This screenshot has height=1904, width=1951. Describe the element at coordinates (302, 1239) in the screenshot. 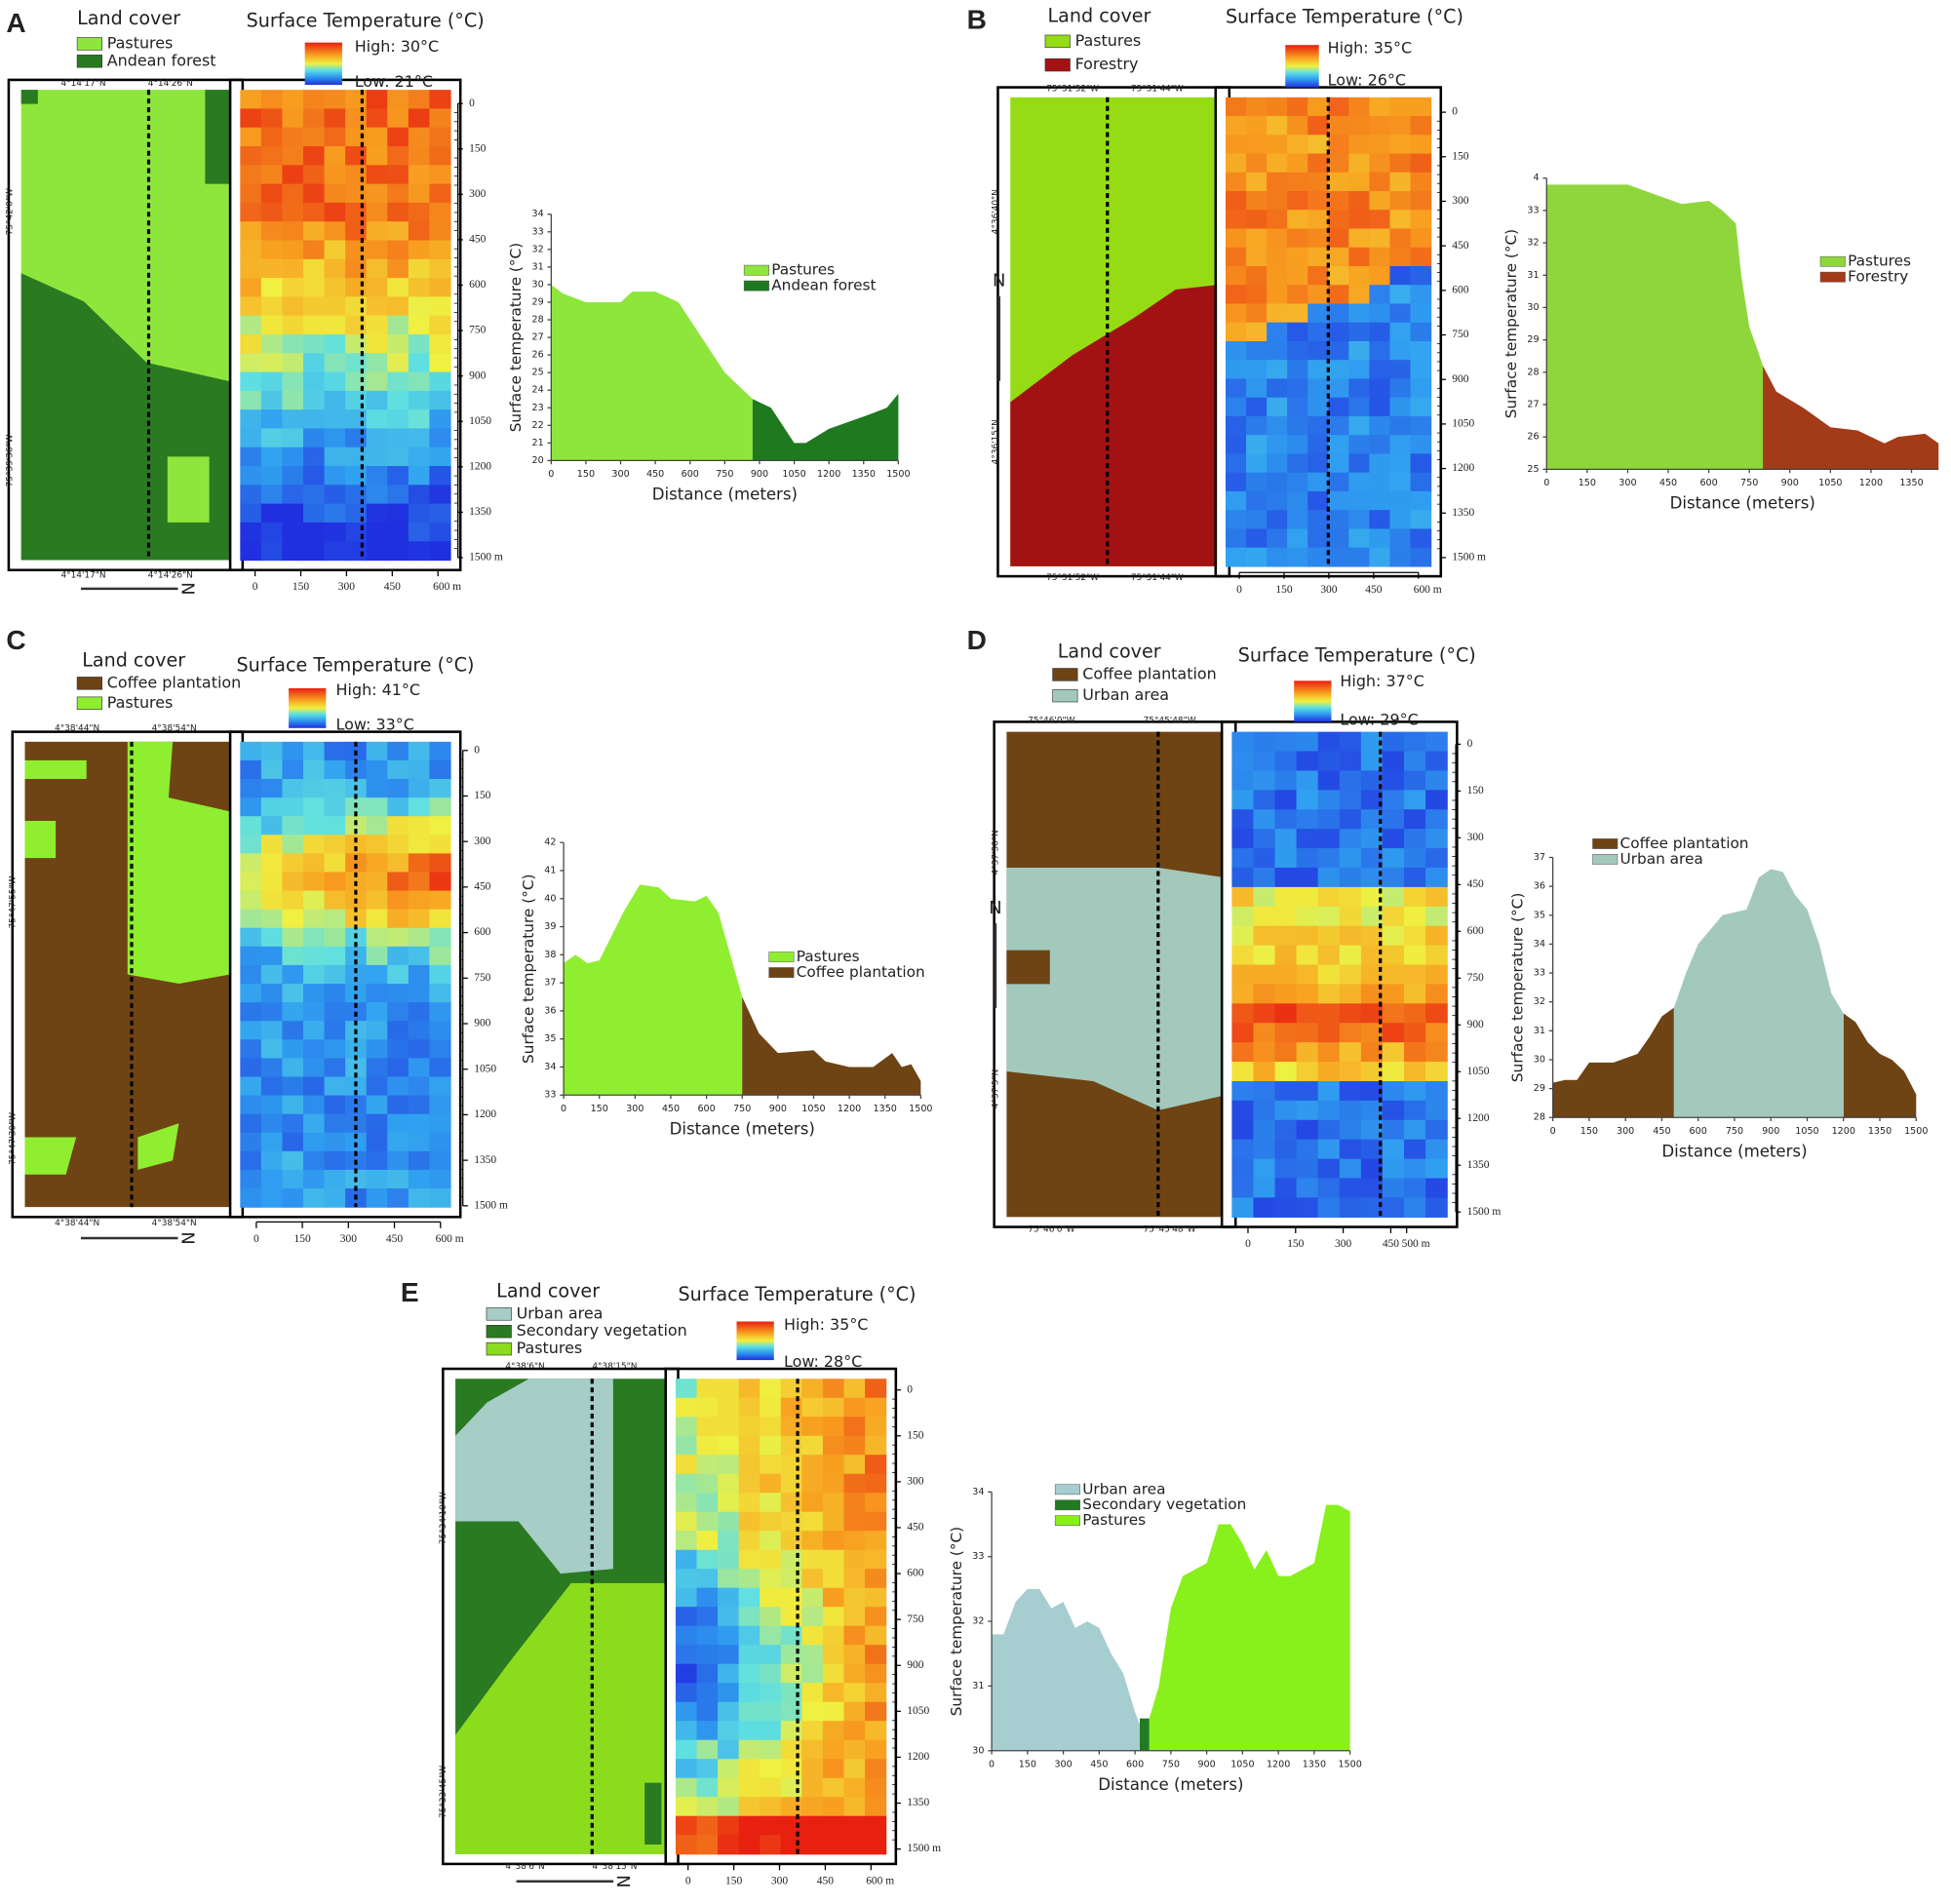

I see `width-tick-label: 150` at that location.